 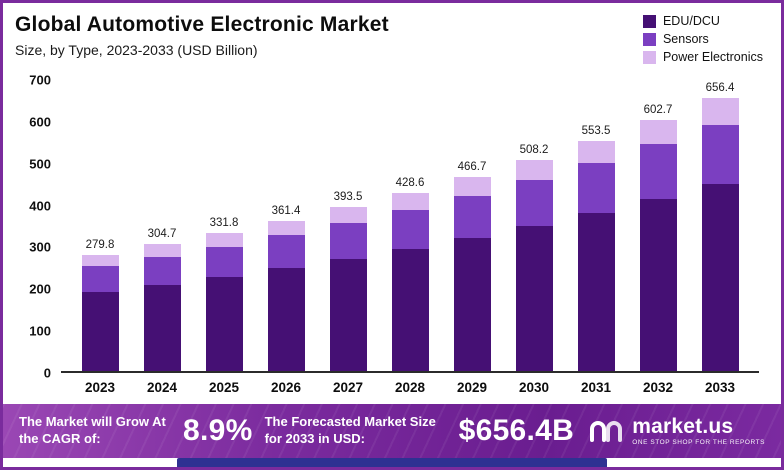 What do you see at coordinates (534, 149) in the screenshot?
I see `bar-total-label: 508.2` at bounding box center [534, 149].